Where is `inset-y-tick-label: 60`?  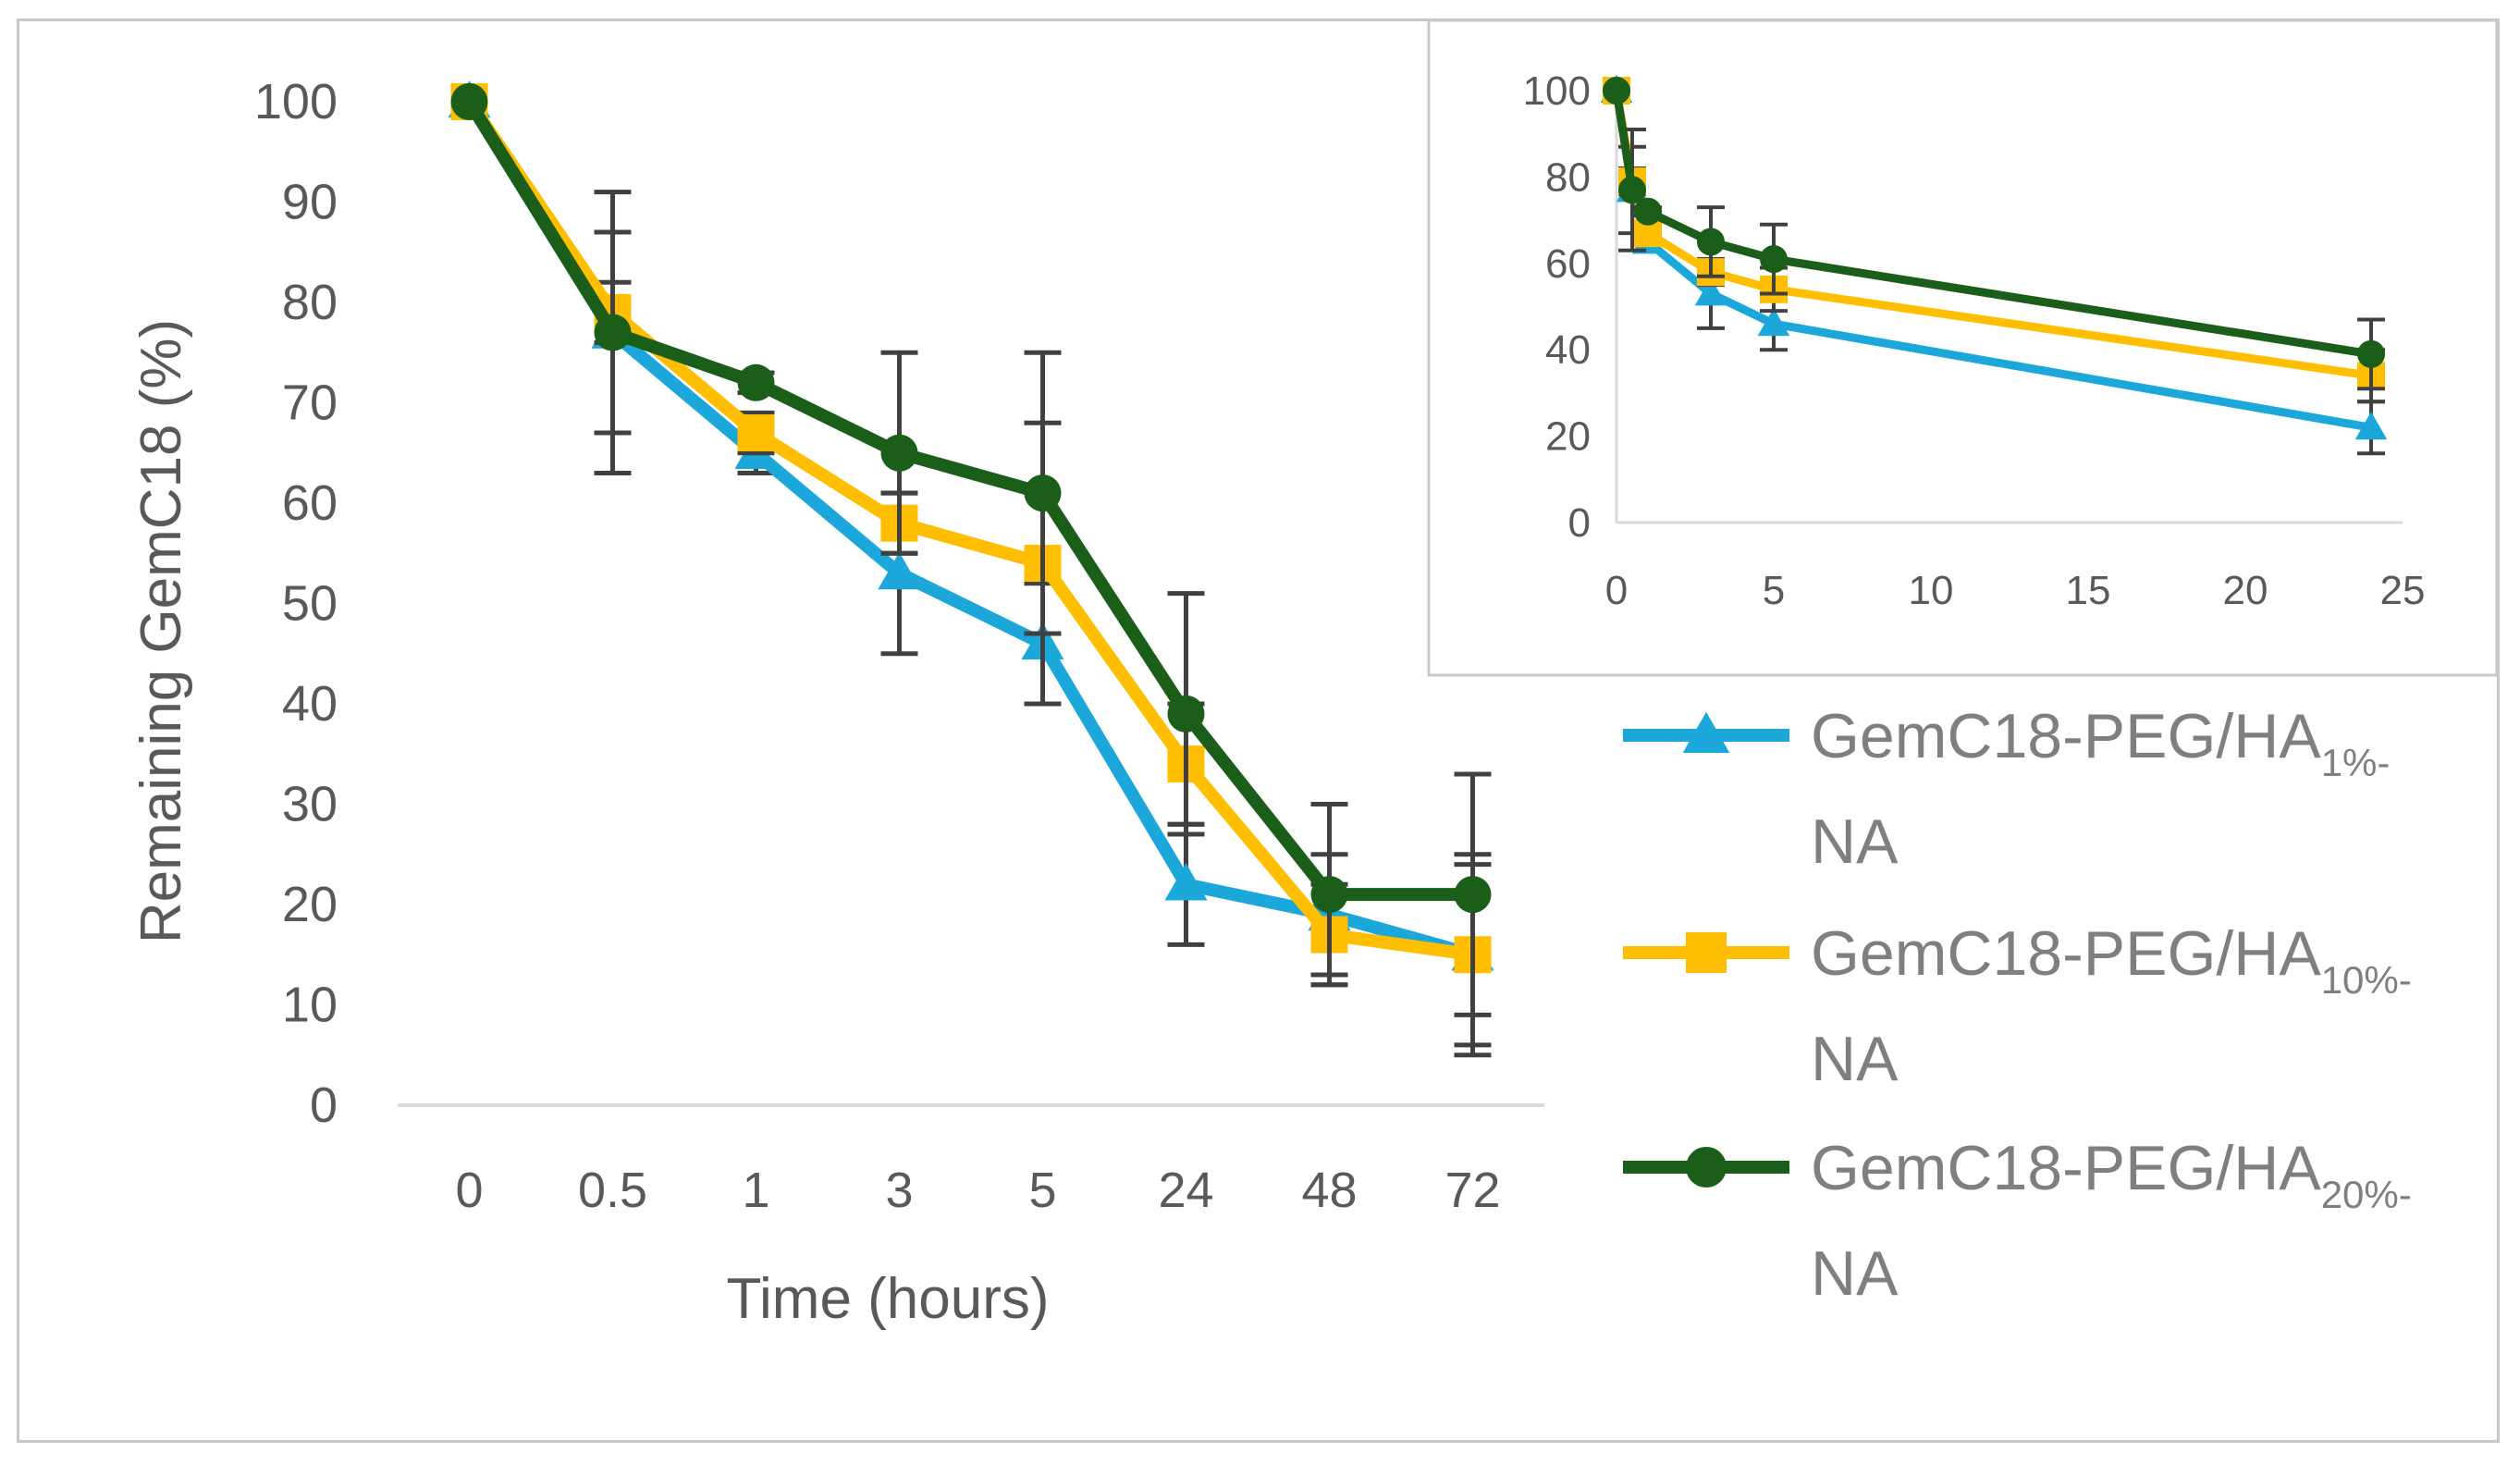 inset-y-tick-label: 60 is located at coordinates (1568, 264).